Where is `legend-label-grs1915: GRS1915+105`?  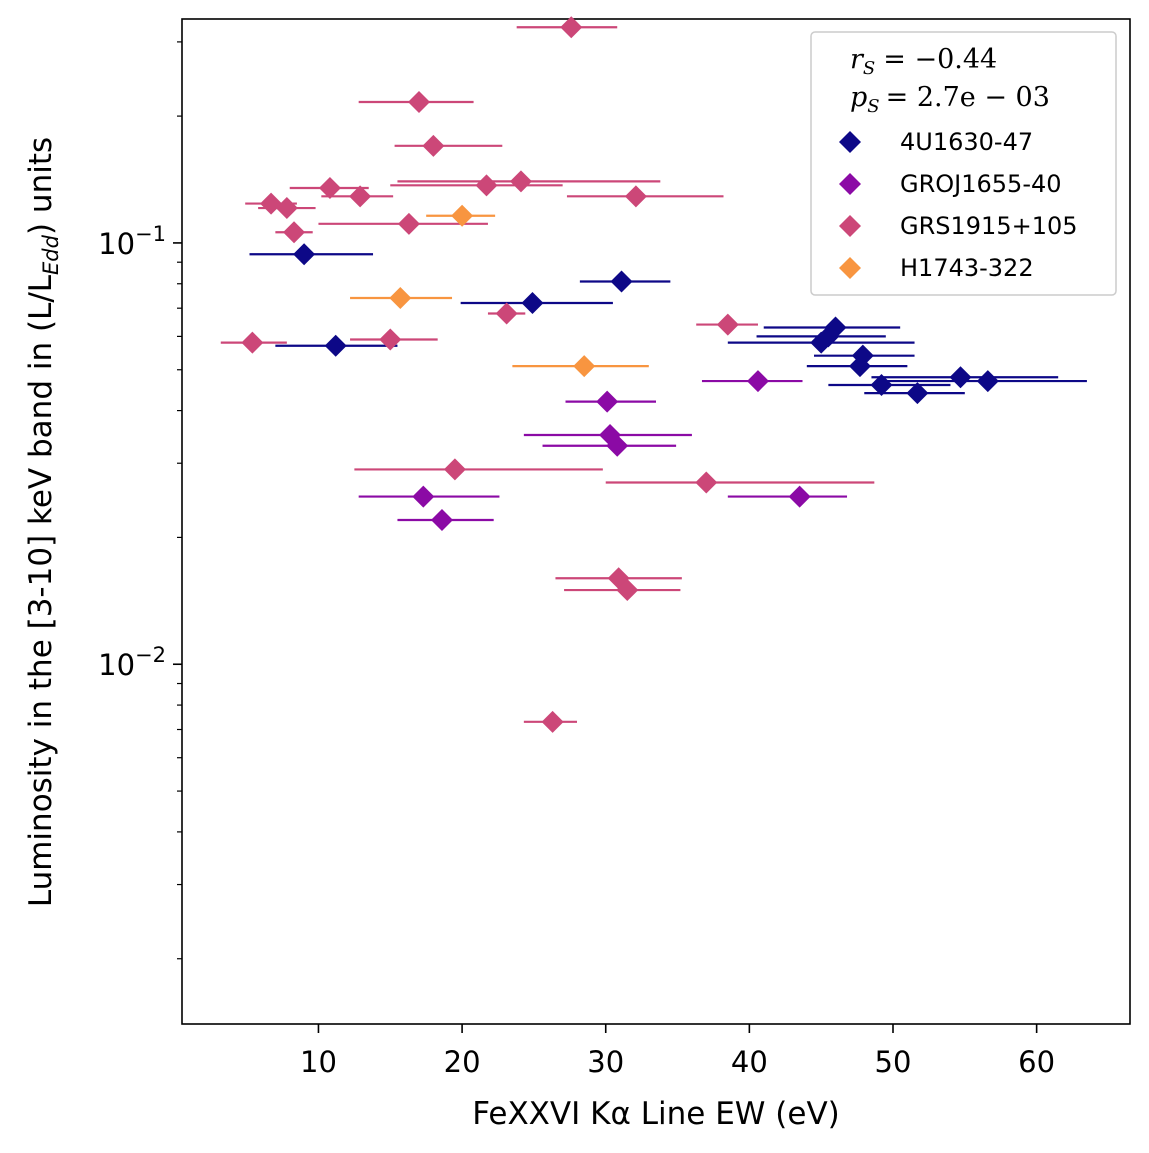 legend-label-grs1915: GRS1915+105 is located at coordinates (989, 226).